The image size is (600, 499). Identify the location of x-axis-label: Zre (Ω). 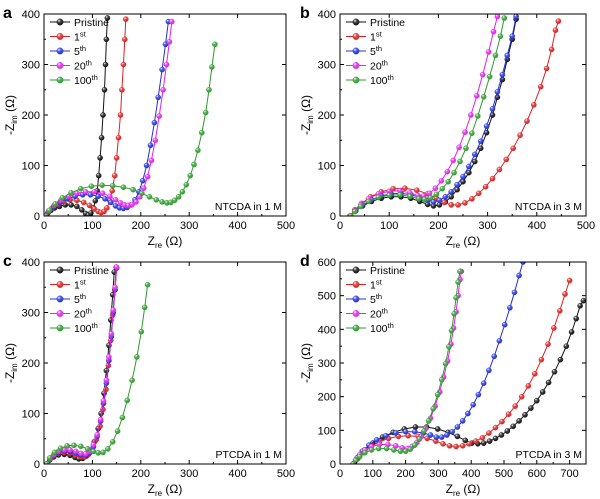
(165, 490).